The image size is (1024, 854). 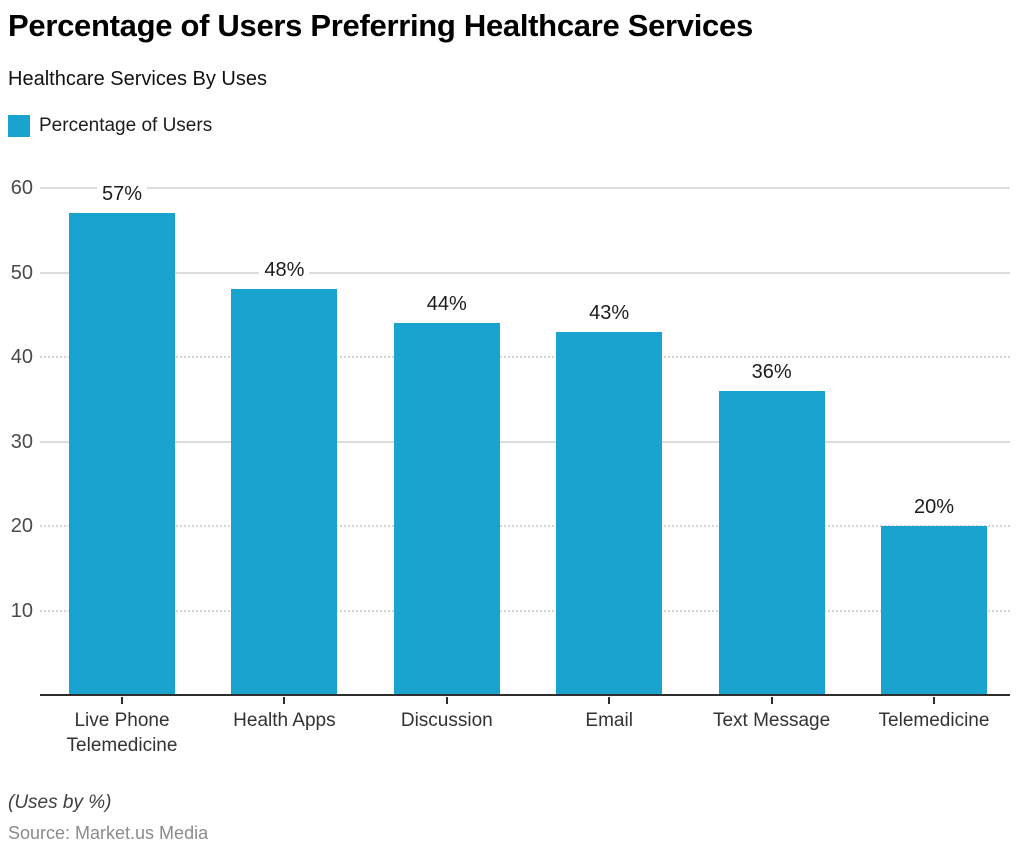 I want to click on bar-value-label: 57%, so click(x=122, y=194).